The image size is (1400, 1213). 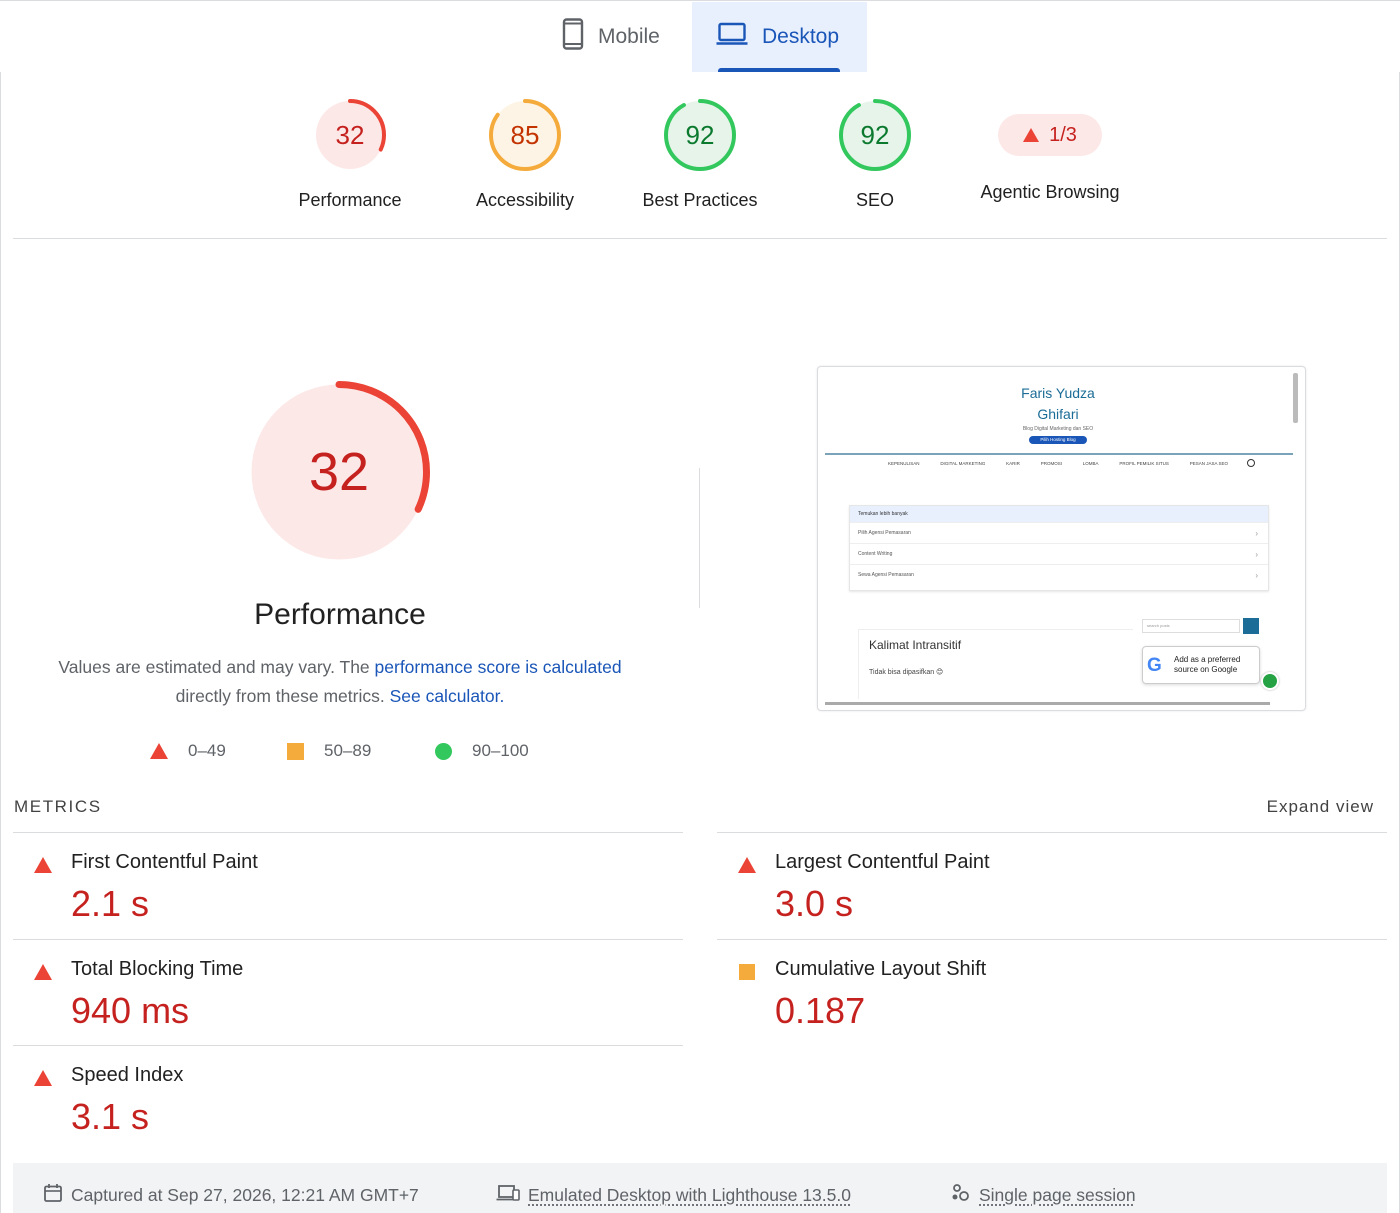 What do you see at coordinates (159, 751) in the screenshot?
I see `red-triangle-icon` at bounding box center [159, 751].